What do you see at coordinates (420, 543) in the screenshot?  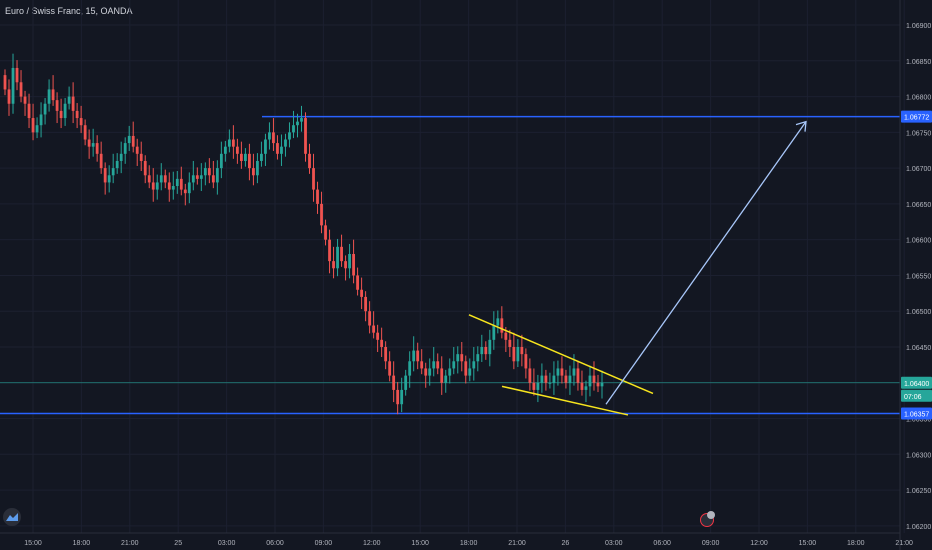 I see `x-tick-label: 15:00` at bounding box center [420, 543].